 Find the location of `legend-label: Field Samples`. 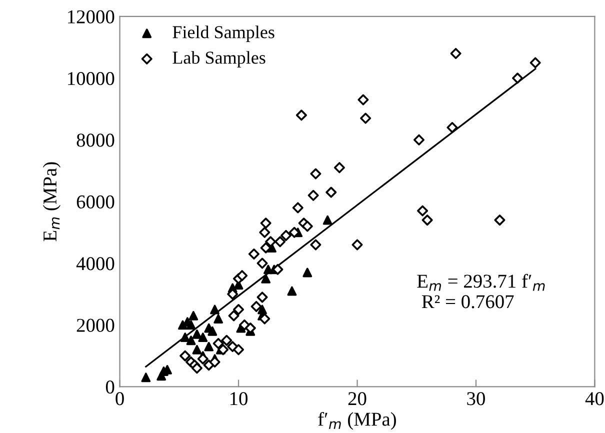

legend-label: Field Samples is located at coordinates (223, 34).